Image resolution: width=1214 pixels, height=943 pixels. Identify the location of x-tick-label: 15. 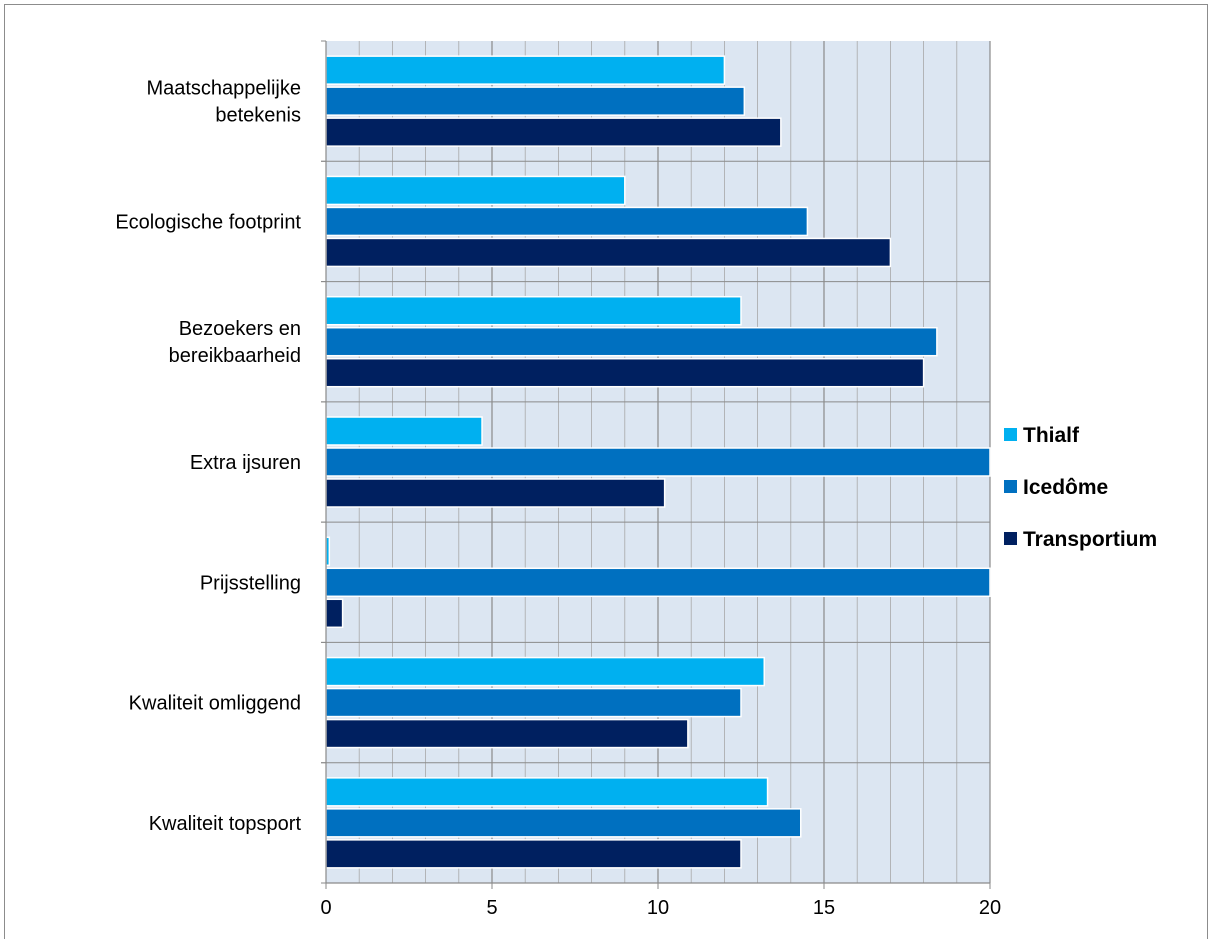
(824, 908).